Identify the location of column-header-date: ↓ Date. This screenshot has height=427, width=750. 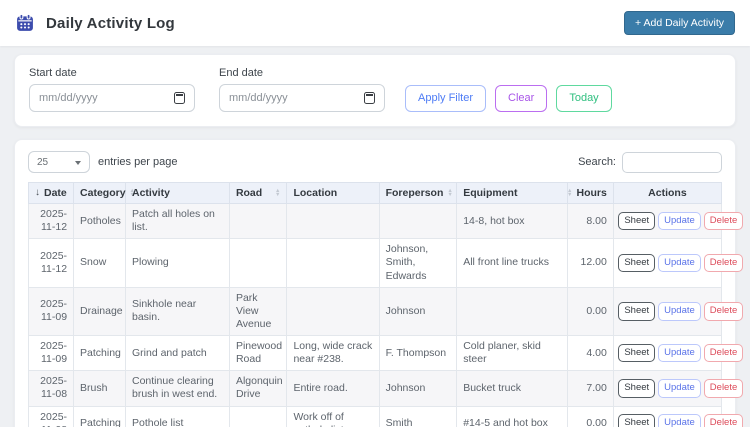
(51, 193).